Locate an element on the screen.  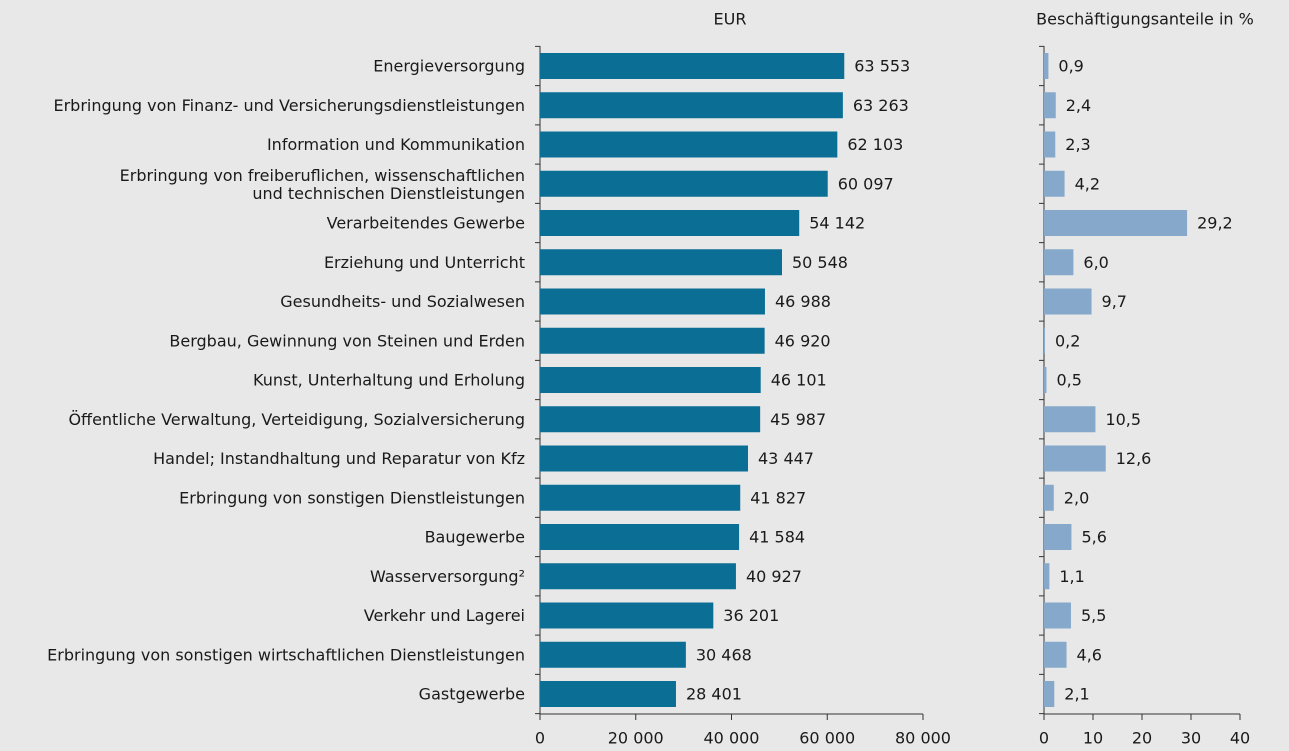
value-label: 54 142 is located at coordinates (837, 223).